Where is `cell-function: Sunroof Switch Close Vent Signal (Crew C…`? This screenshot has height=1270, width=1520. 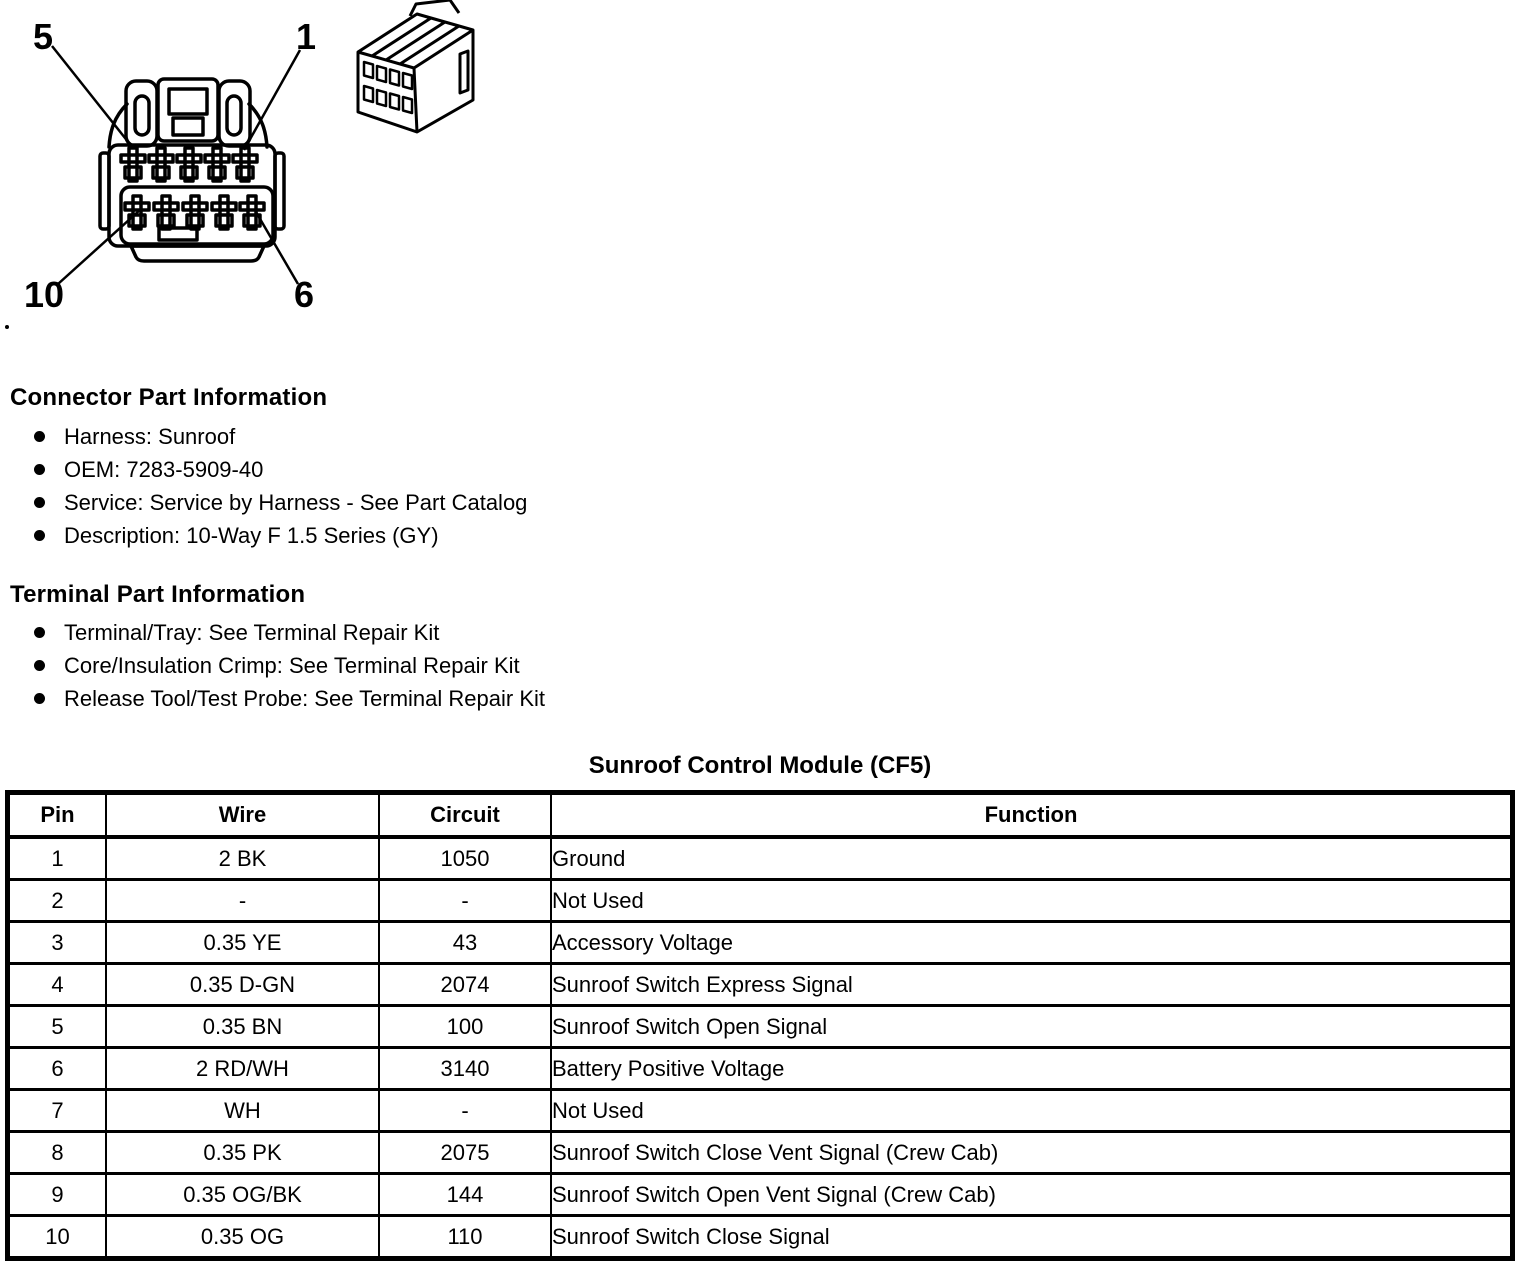
cell-function: Sunroof Switch Close Vent Signal (Crew C… is located at coordinates (1032, 1152).